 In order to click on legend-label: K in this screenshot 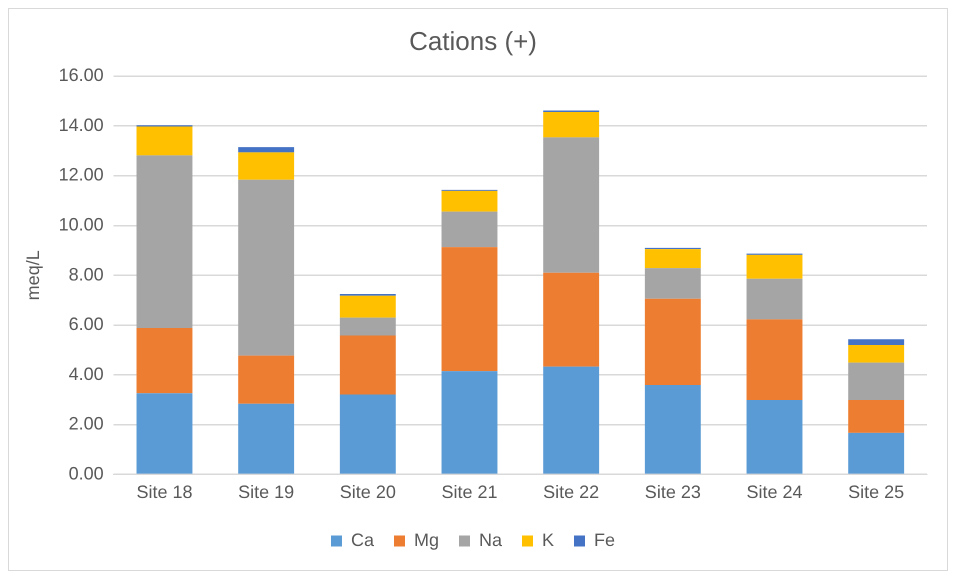, I will do `click(548, 540)`.